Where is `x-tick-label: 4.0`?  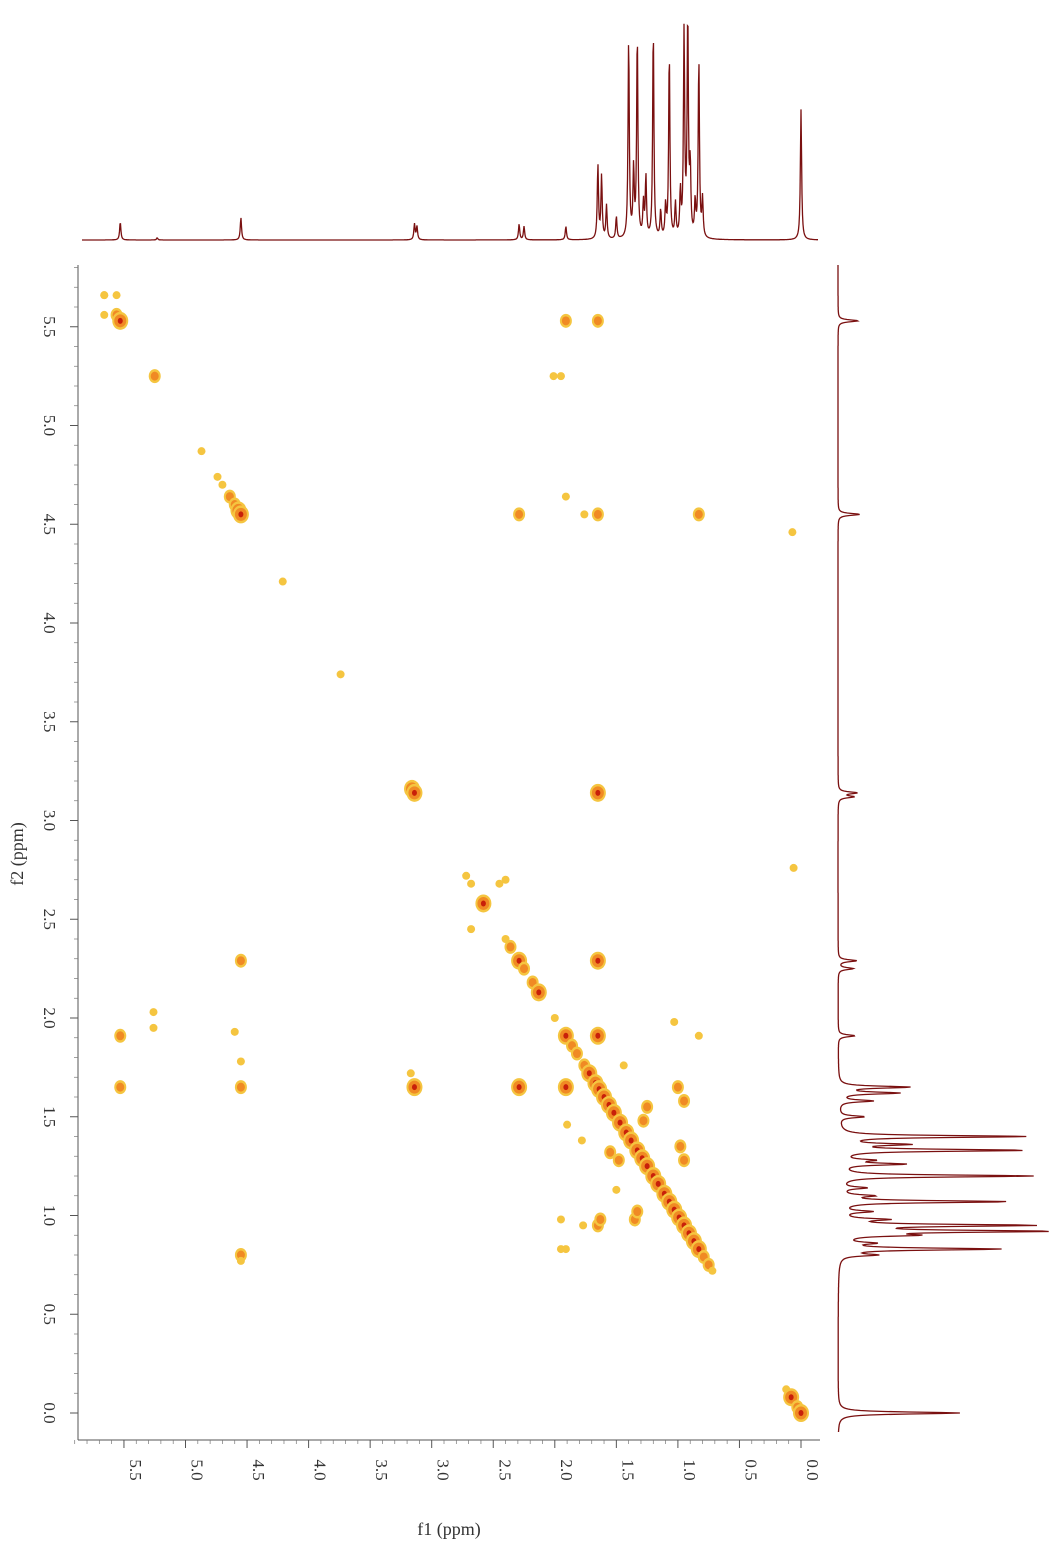
x-tick-label: 4.0 is located at coordinates (320, 1469).